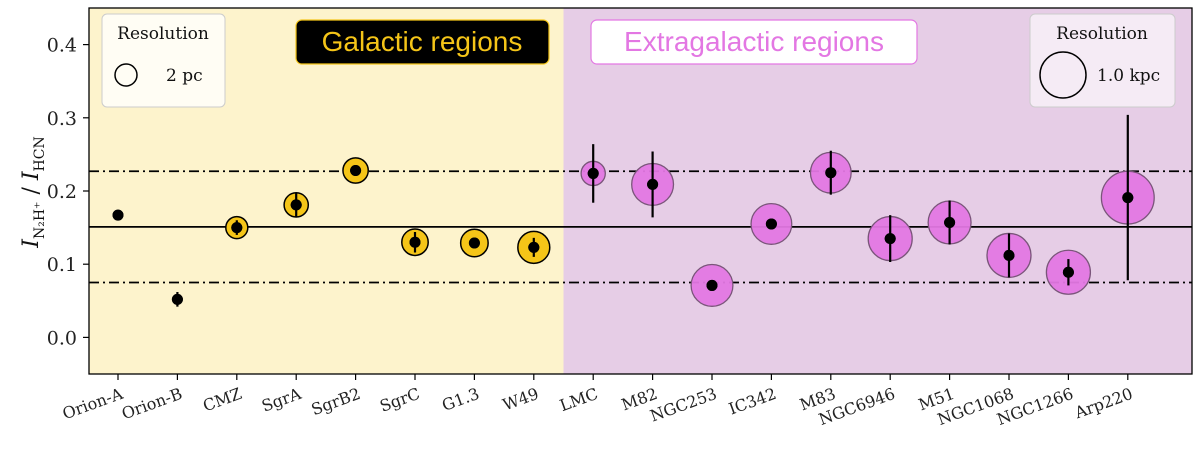 This screenshot has width=1200, height=451. I want to click on point-core-sgrb2, so click(356, 171).